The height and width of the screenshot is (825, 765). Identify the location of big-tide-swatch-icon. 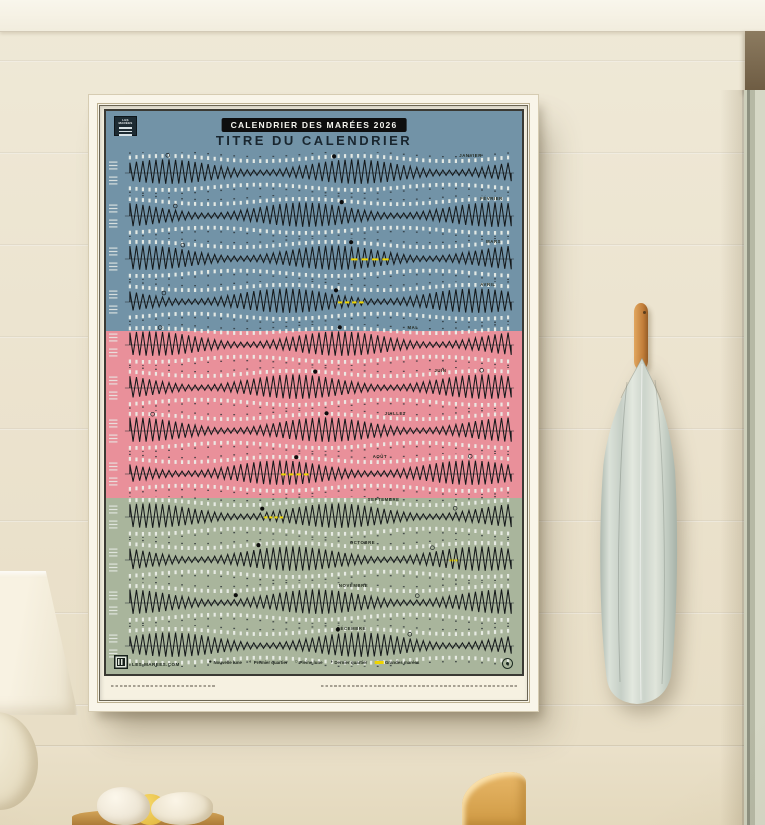
(379, 662).